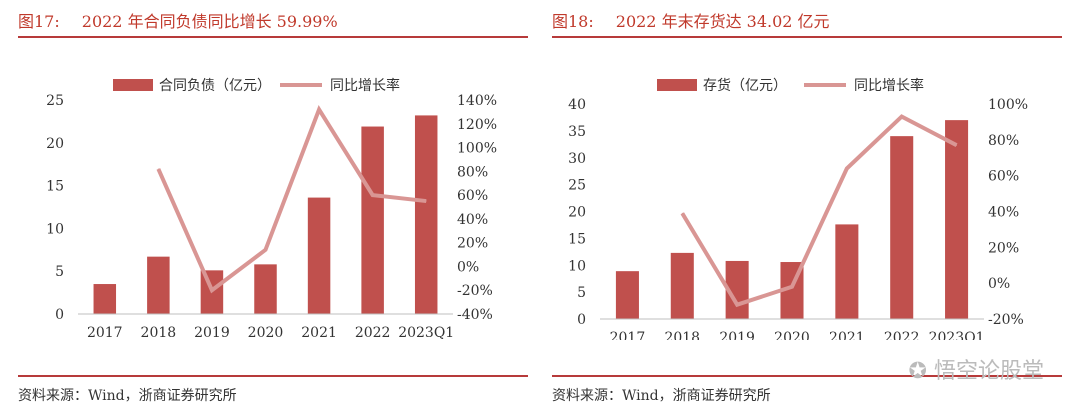 The width and height of the screenshot is (1080, 417). What do you see at coordinates (39, 21) in the screenshot?
I see `figure-number: 图17:` at bounding box center [39, 21].